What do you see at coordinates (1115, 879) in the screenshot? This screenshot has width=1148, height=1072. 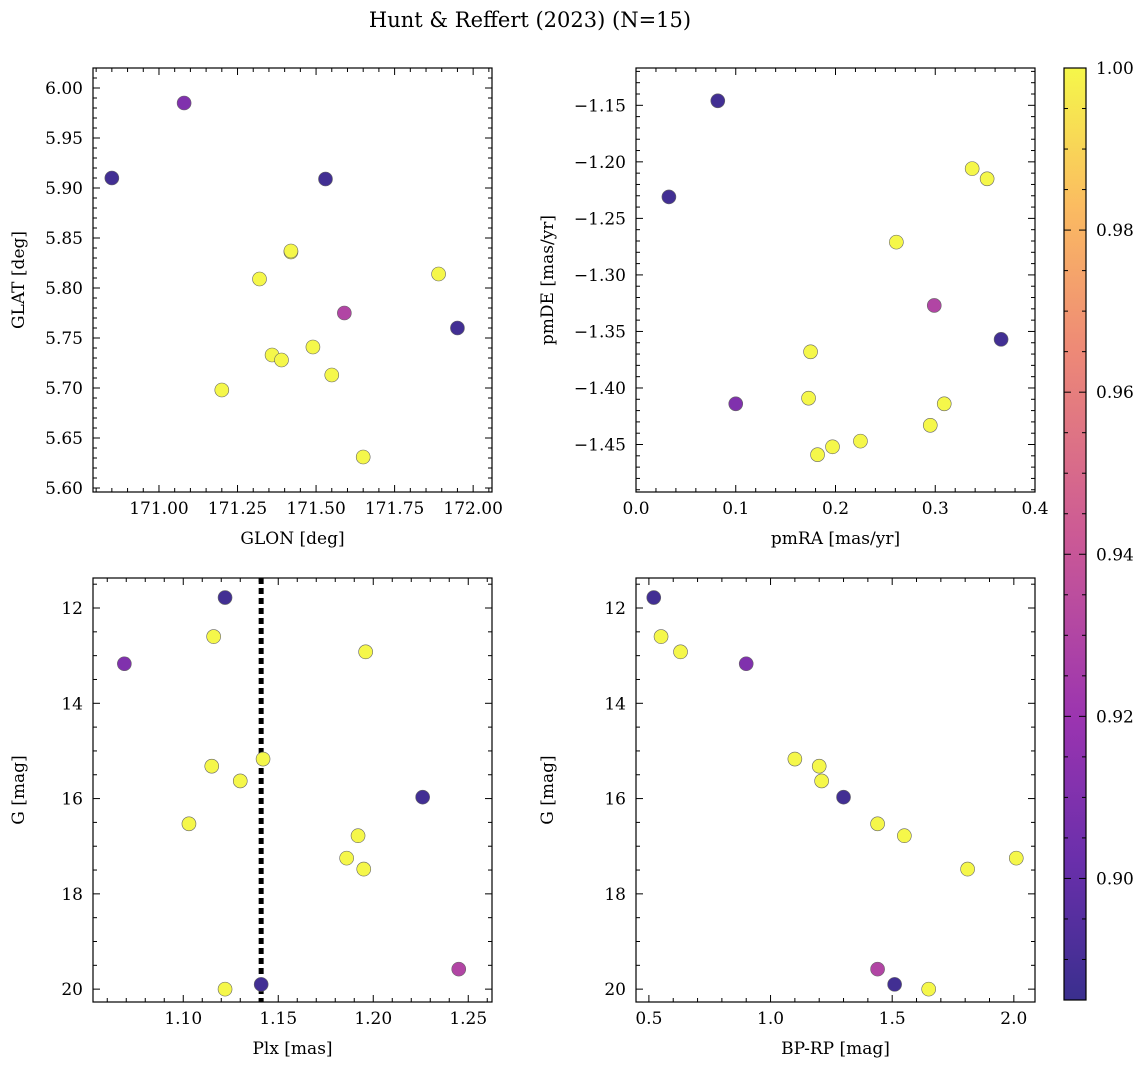 I see `colorbar-tick-label: 0.90` at bounding box center [1115, 879].